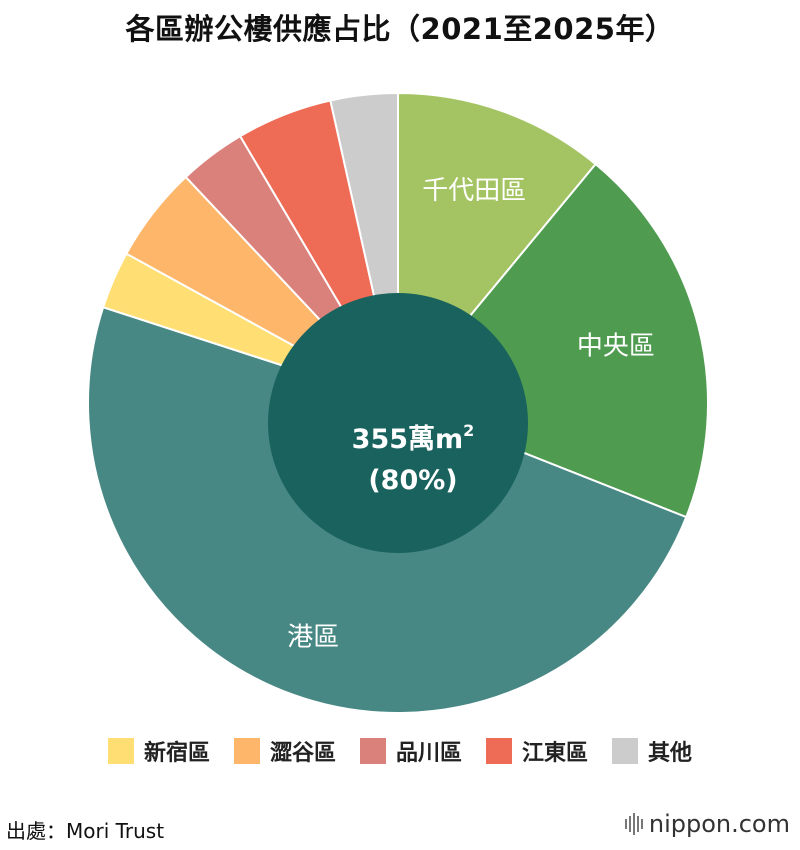 This screenshot has height=850, width=800. Describe the element at coordinates (670, 753) in the screenshot. I see `legend-label: 其他` at that location.